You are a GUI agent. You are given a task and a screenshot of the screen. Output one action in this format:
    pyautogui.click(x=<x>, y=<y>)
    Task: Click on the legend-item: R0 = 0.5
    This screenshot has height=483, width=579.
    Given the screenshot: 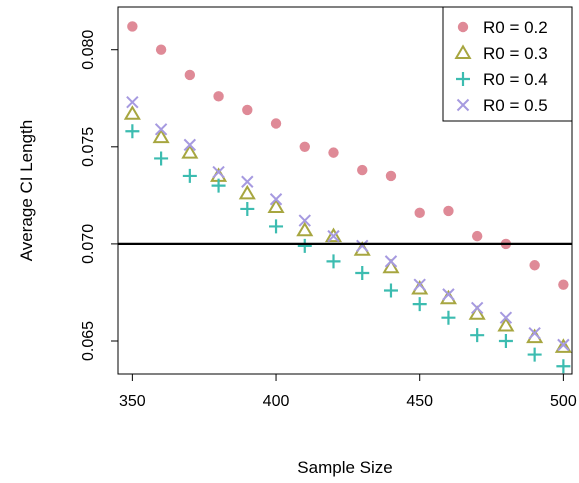 What is the action you would take?
    pyautogui.click(x=502, y=105)
    